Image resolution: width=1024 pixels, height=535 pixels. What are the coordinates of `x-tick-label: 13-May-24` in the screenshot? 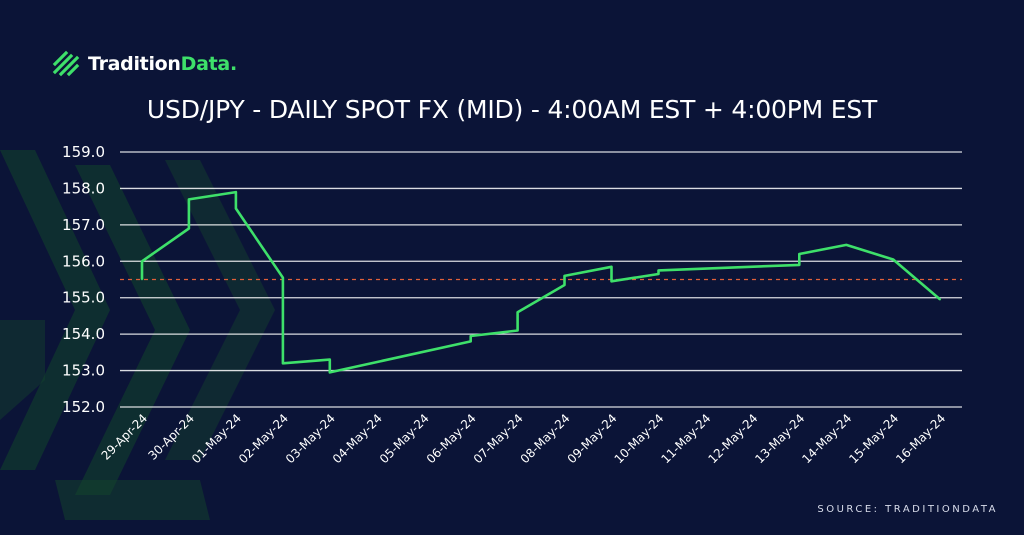 It's located at (779, 438).